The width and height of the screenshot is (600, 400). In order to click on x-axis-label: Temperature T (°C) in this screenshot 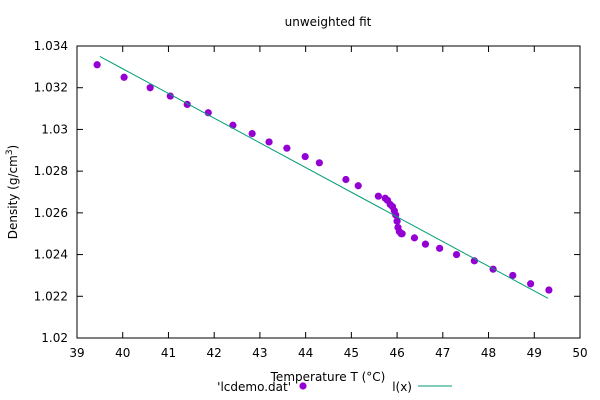, I will do `click(328, 377)`.